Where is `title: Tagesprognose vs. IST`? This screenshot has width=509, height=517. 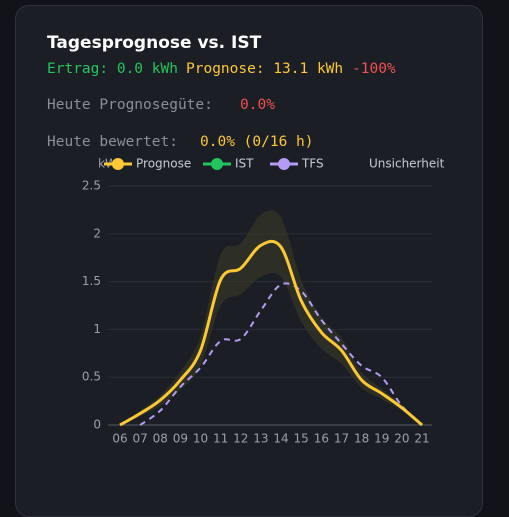 title: Tagesprognose vs. IST is located at coordinates (154, 43).